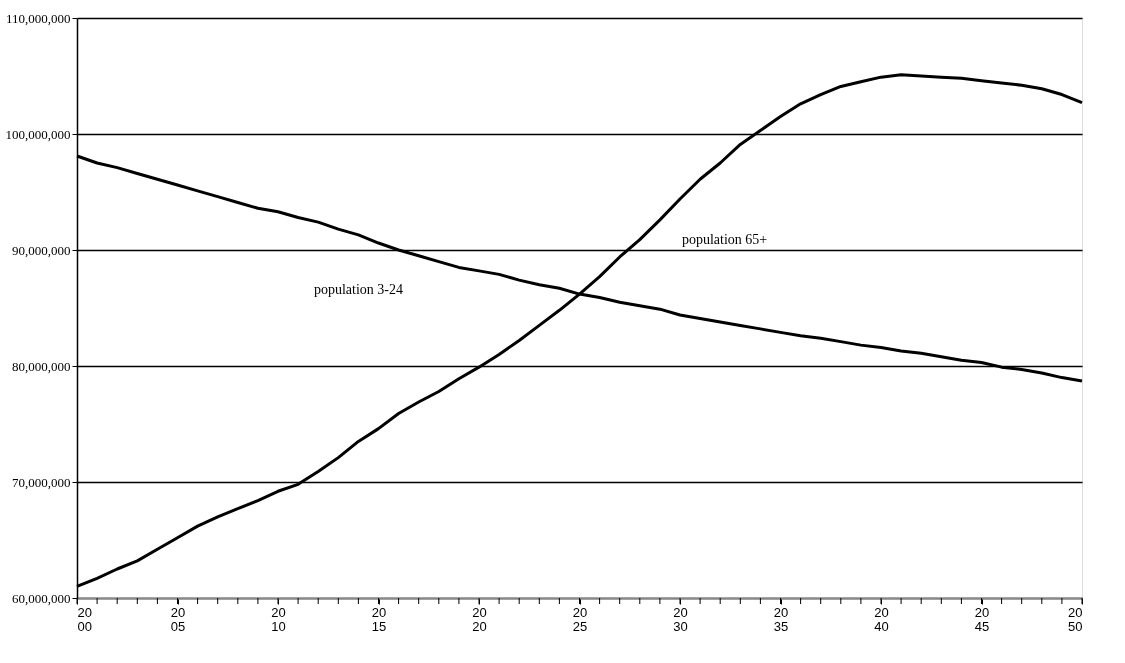 The height and width of the screenshot is (663, 1125). Describe the element at coordinates (781, 619) in the screenshot. I see `x-tick-label: 20 35` at that location.